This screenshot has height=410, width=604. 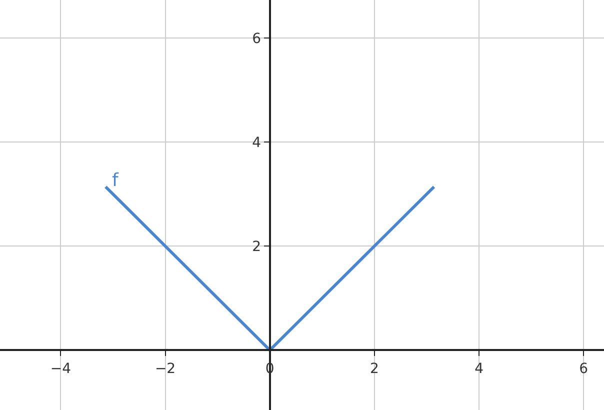 What do you see at coordinates (257, 142) in the screenshot?
I see `y-tick-label: 4` at bounding box center [257, 142].